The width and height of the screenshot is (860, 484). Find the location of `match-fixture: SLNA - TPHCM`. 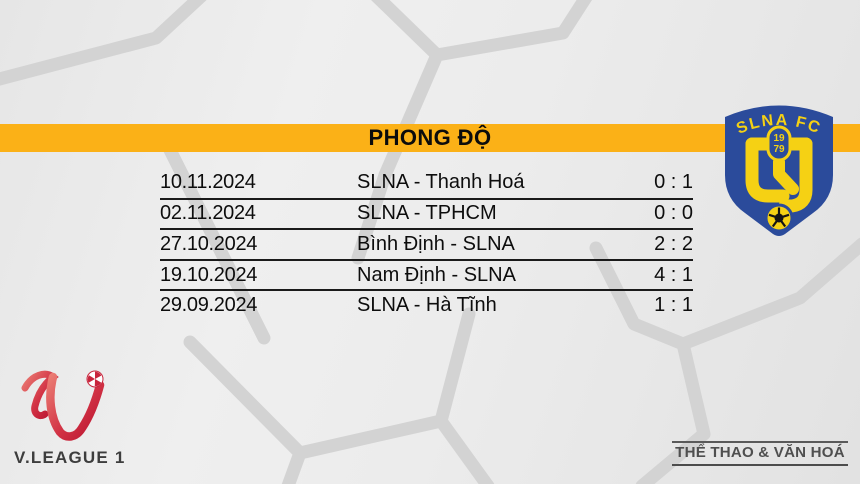

match-fixture: SLNA - TPHCM is located at coordinates (427, 213).